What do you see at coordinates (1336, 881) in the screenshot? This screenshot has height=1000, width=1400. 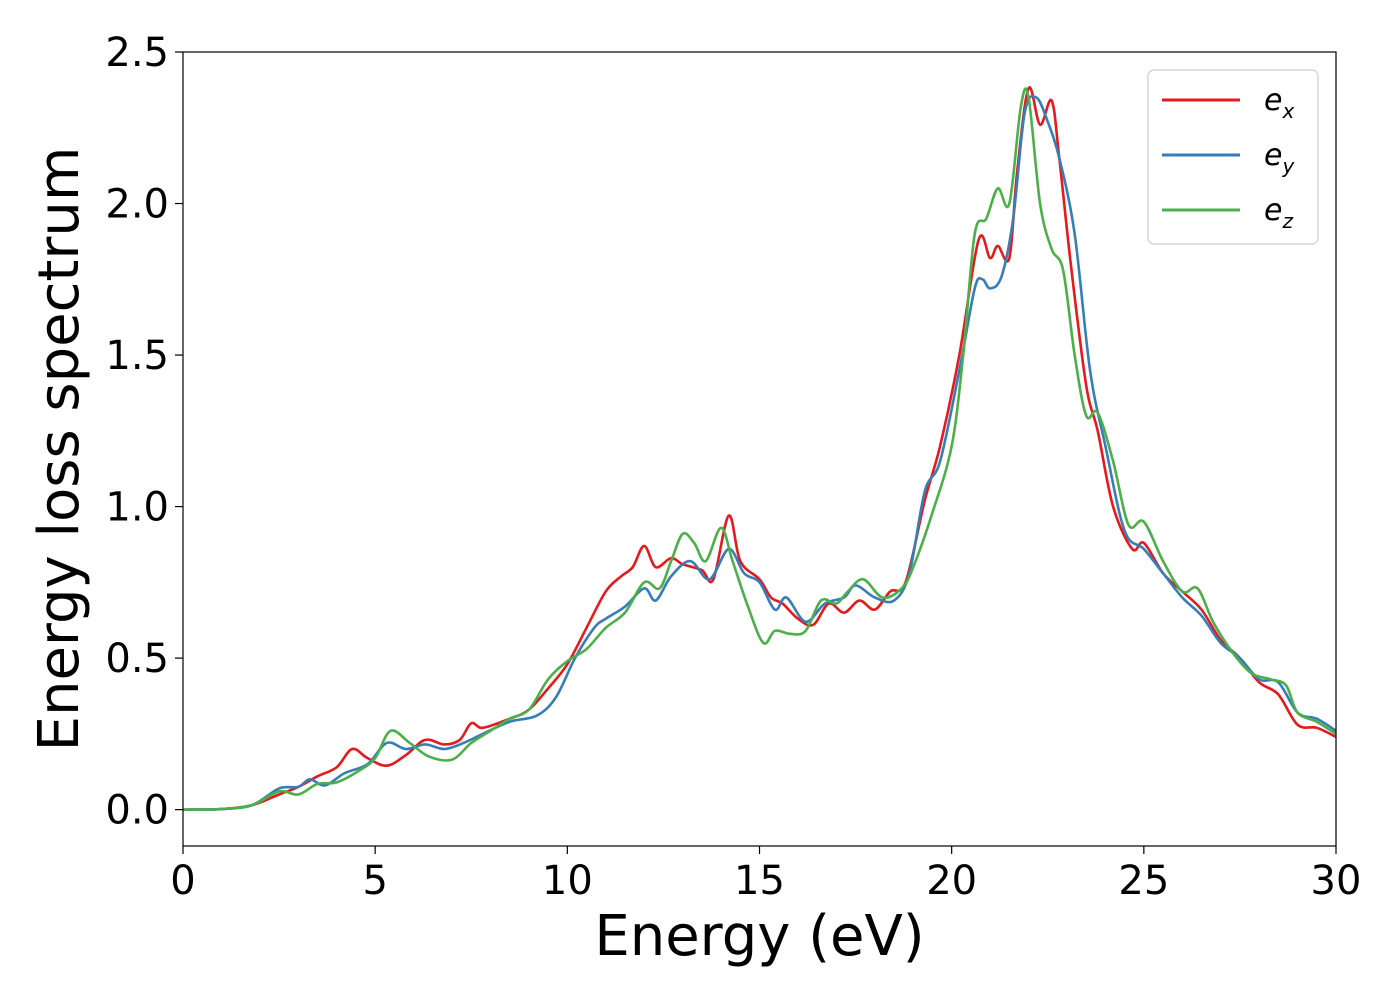 I see `x-tick-label: 30` at bounding box center [1336, 881].